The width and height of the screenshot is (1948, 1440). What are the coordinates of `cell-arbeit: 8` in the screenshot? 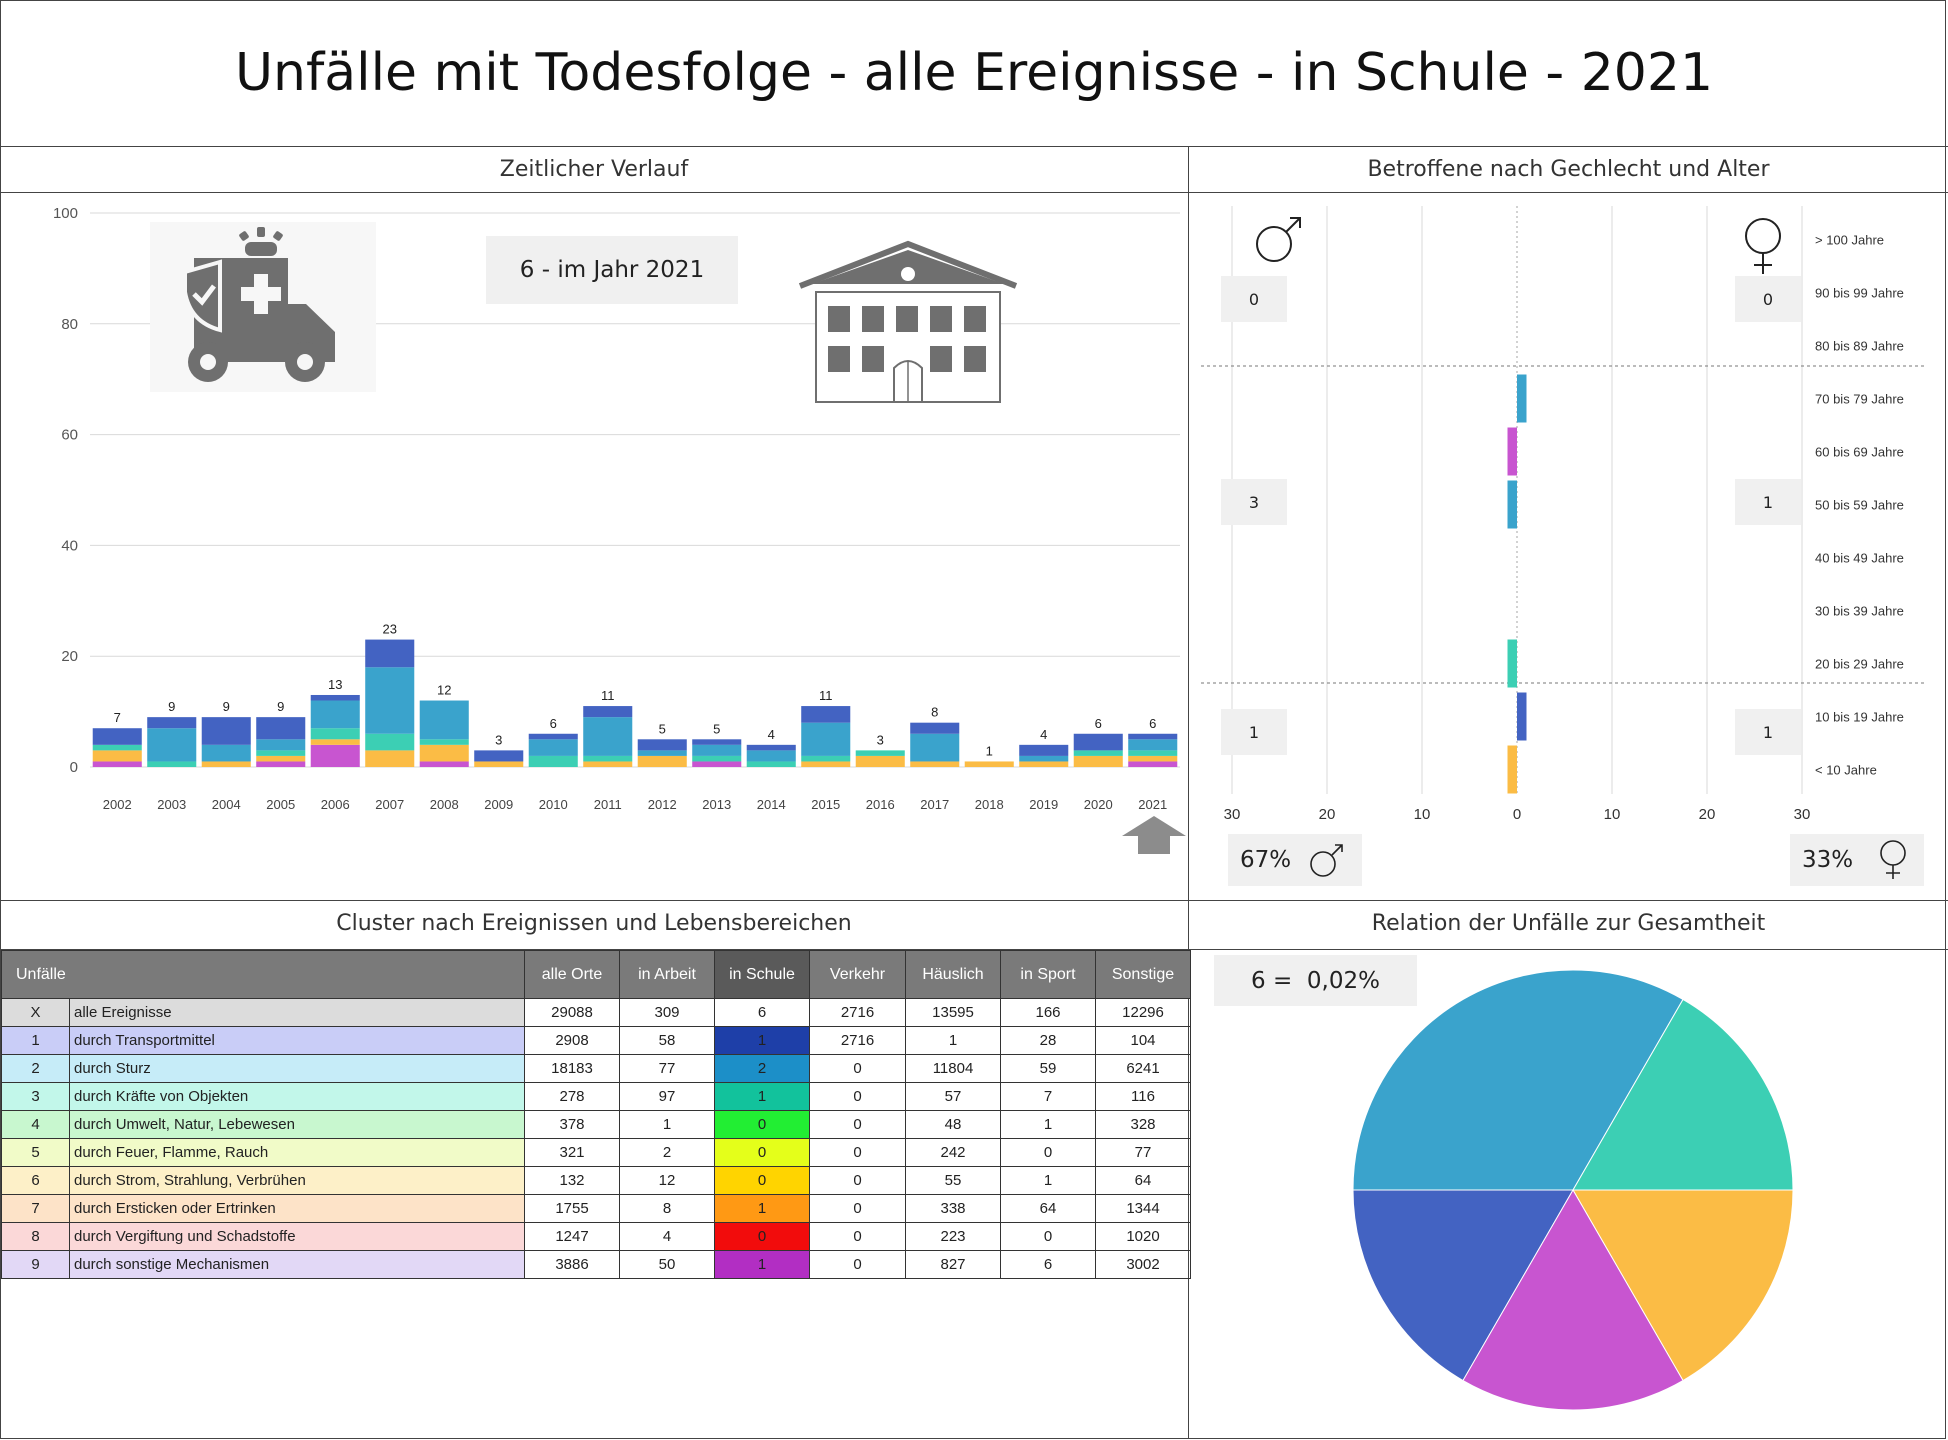 It's located at (667, 1208).